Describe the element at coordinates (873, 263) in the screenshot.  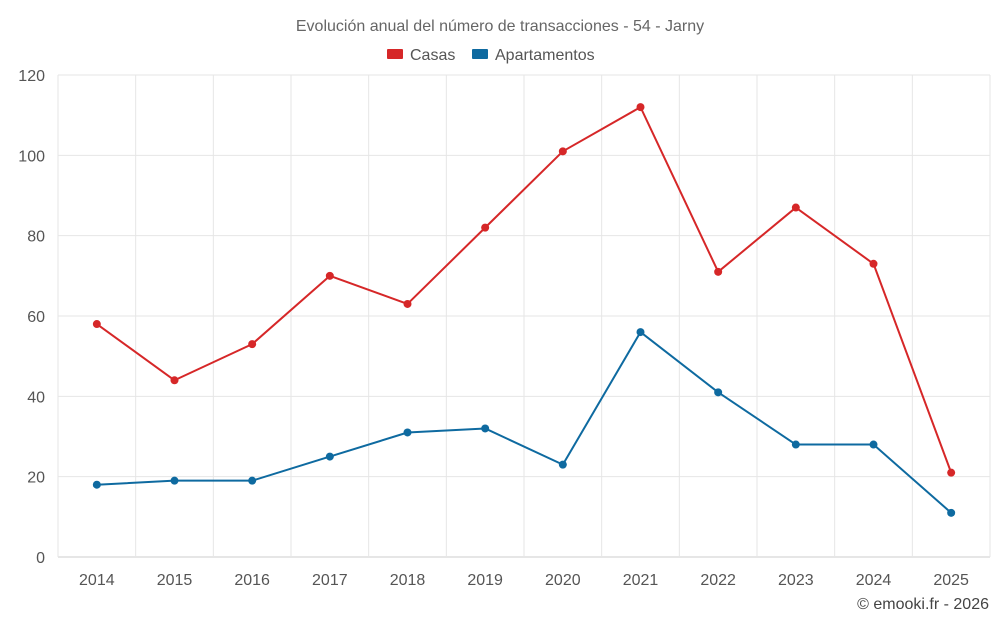
I see `data-point-casas-2024` at that location.